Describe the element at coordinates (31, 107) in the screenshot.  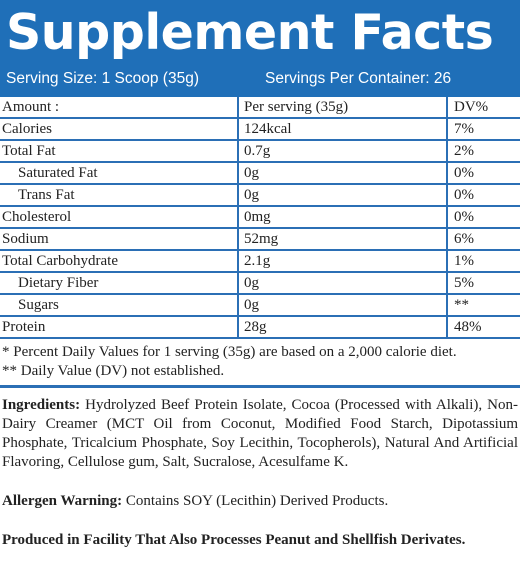
I see `column-header-amount: Amount :` at that location.